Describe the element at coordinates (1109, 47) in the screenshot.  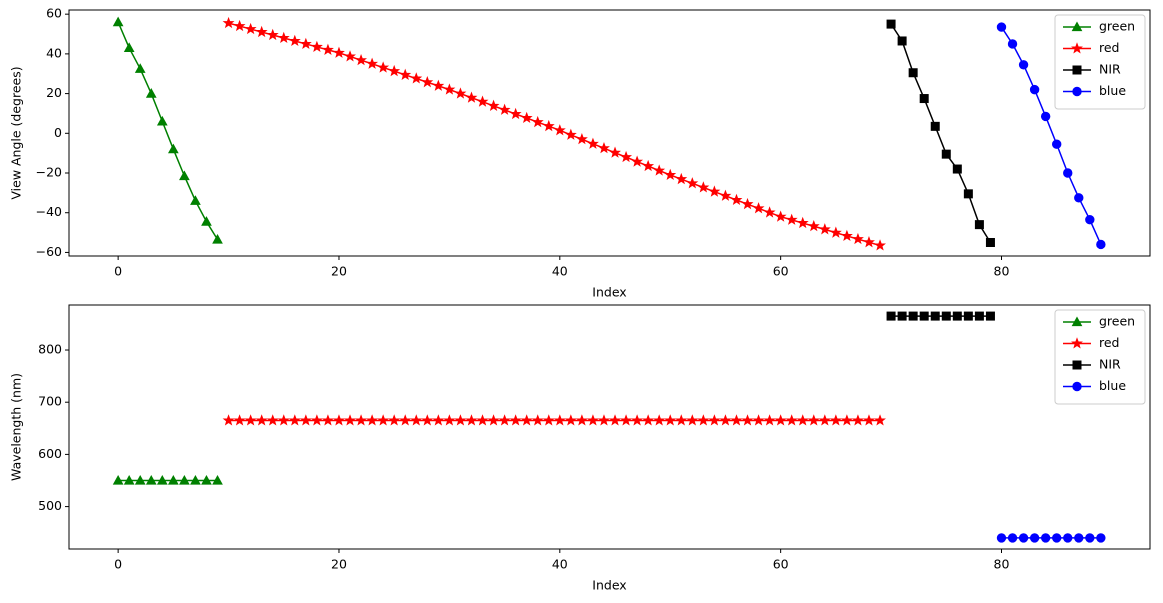
I see `legend-label: red` at that location.